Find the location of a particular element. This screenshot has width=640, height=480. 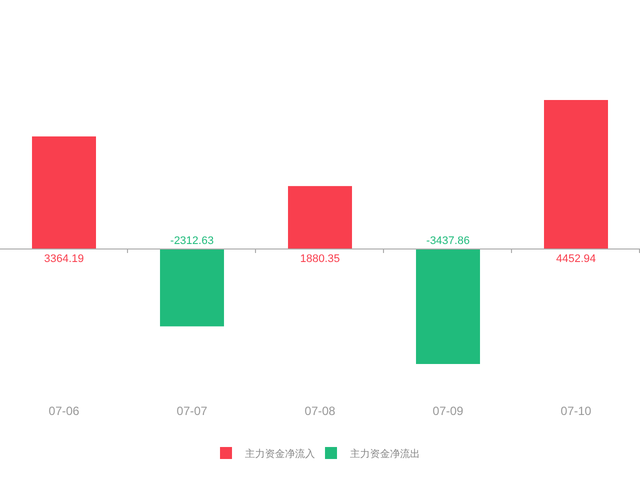

data-label: 1880.35 is located at coordinates (320, 258).